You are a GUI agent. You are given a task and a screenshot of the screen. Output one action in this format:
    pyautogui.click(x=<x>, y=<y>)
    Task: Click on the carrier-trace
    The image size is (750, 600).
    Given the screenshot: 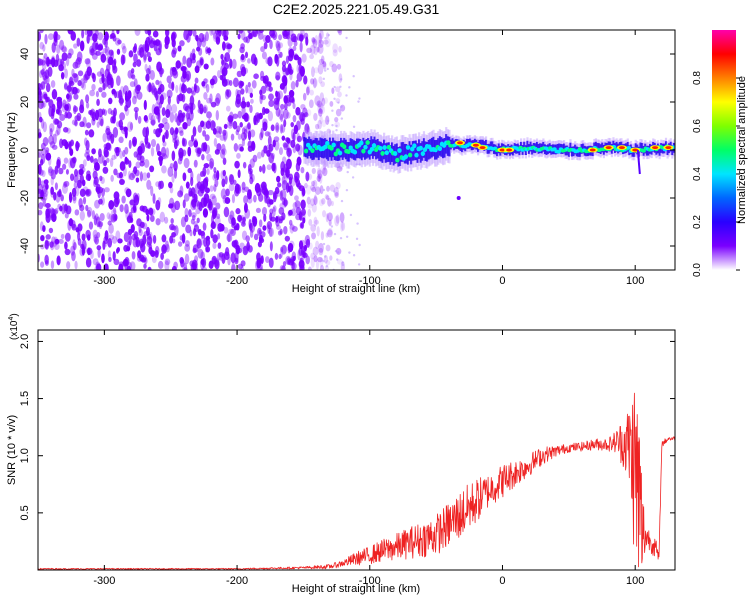 What is the action you would take?
    pyautogui.click(x=489, y=163)
    